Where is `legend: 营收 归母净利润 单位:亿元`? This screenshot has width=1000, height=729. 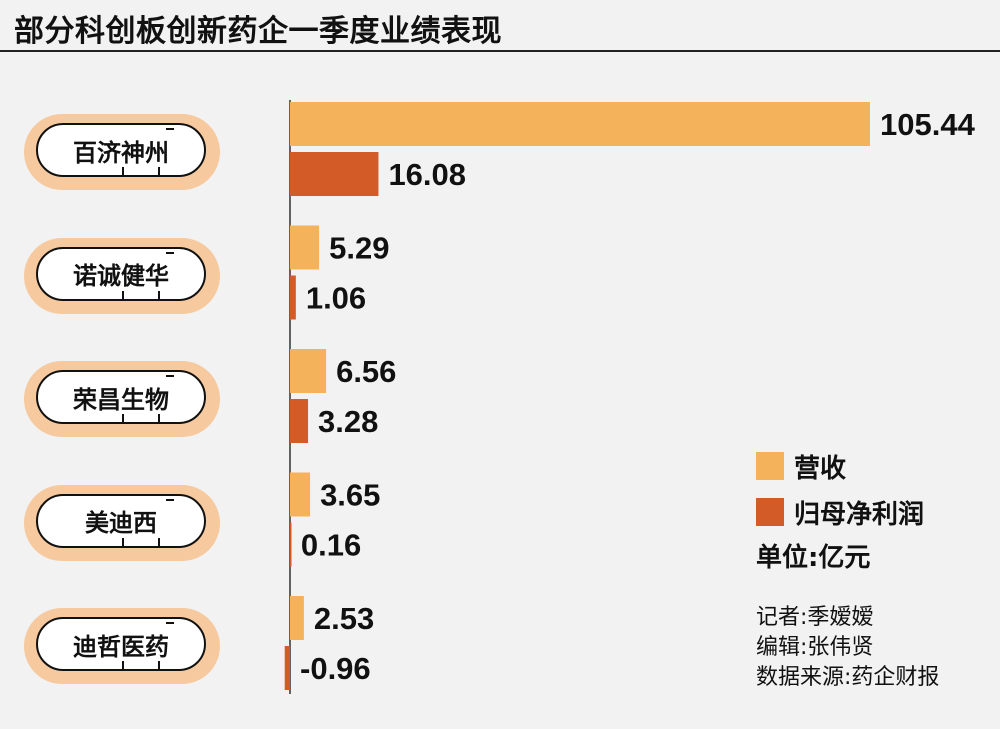 legend: 营收 归母净利润 单位:亿元 is located at coordinates (840, 508).